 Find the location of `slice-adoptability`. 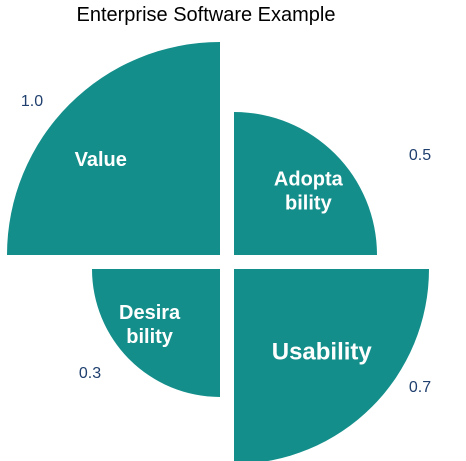

slice-adoptability is located at coordinates (305, 183).